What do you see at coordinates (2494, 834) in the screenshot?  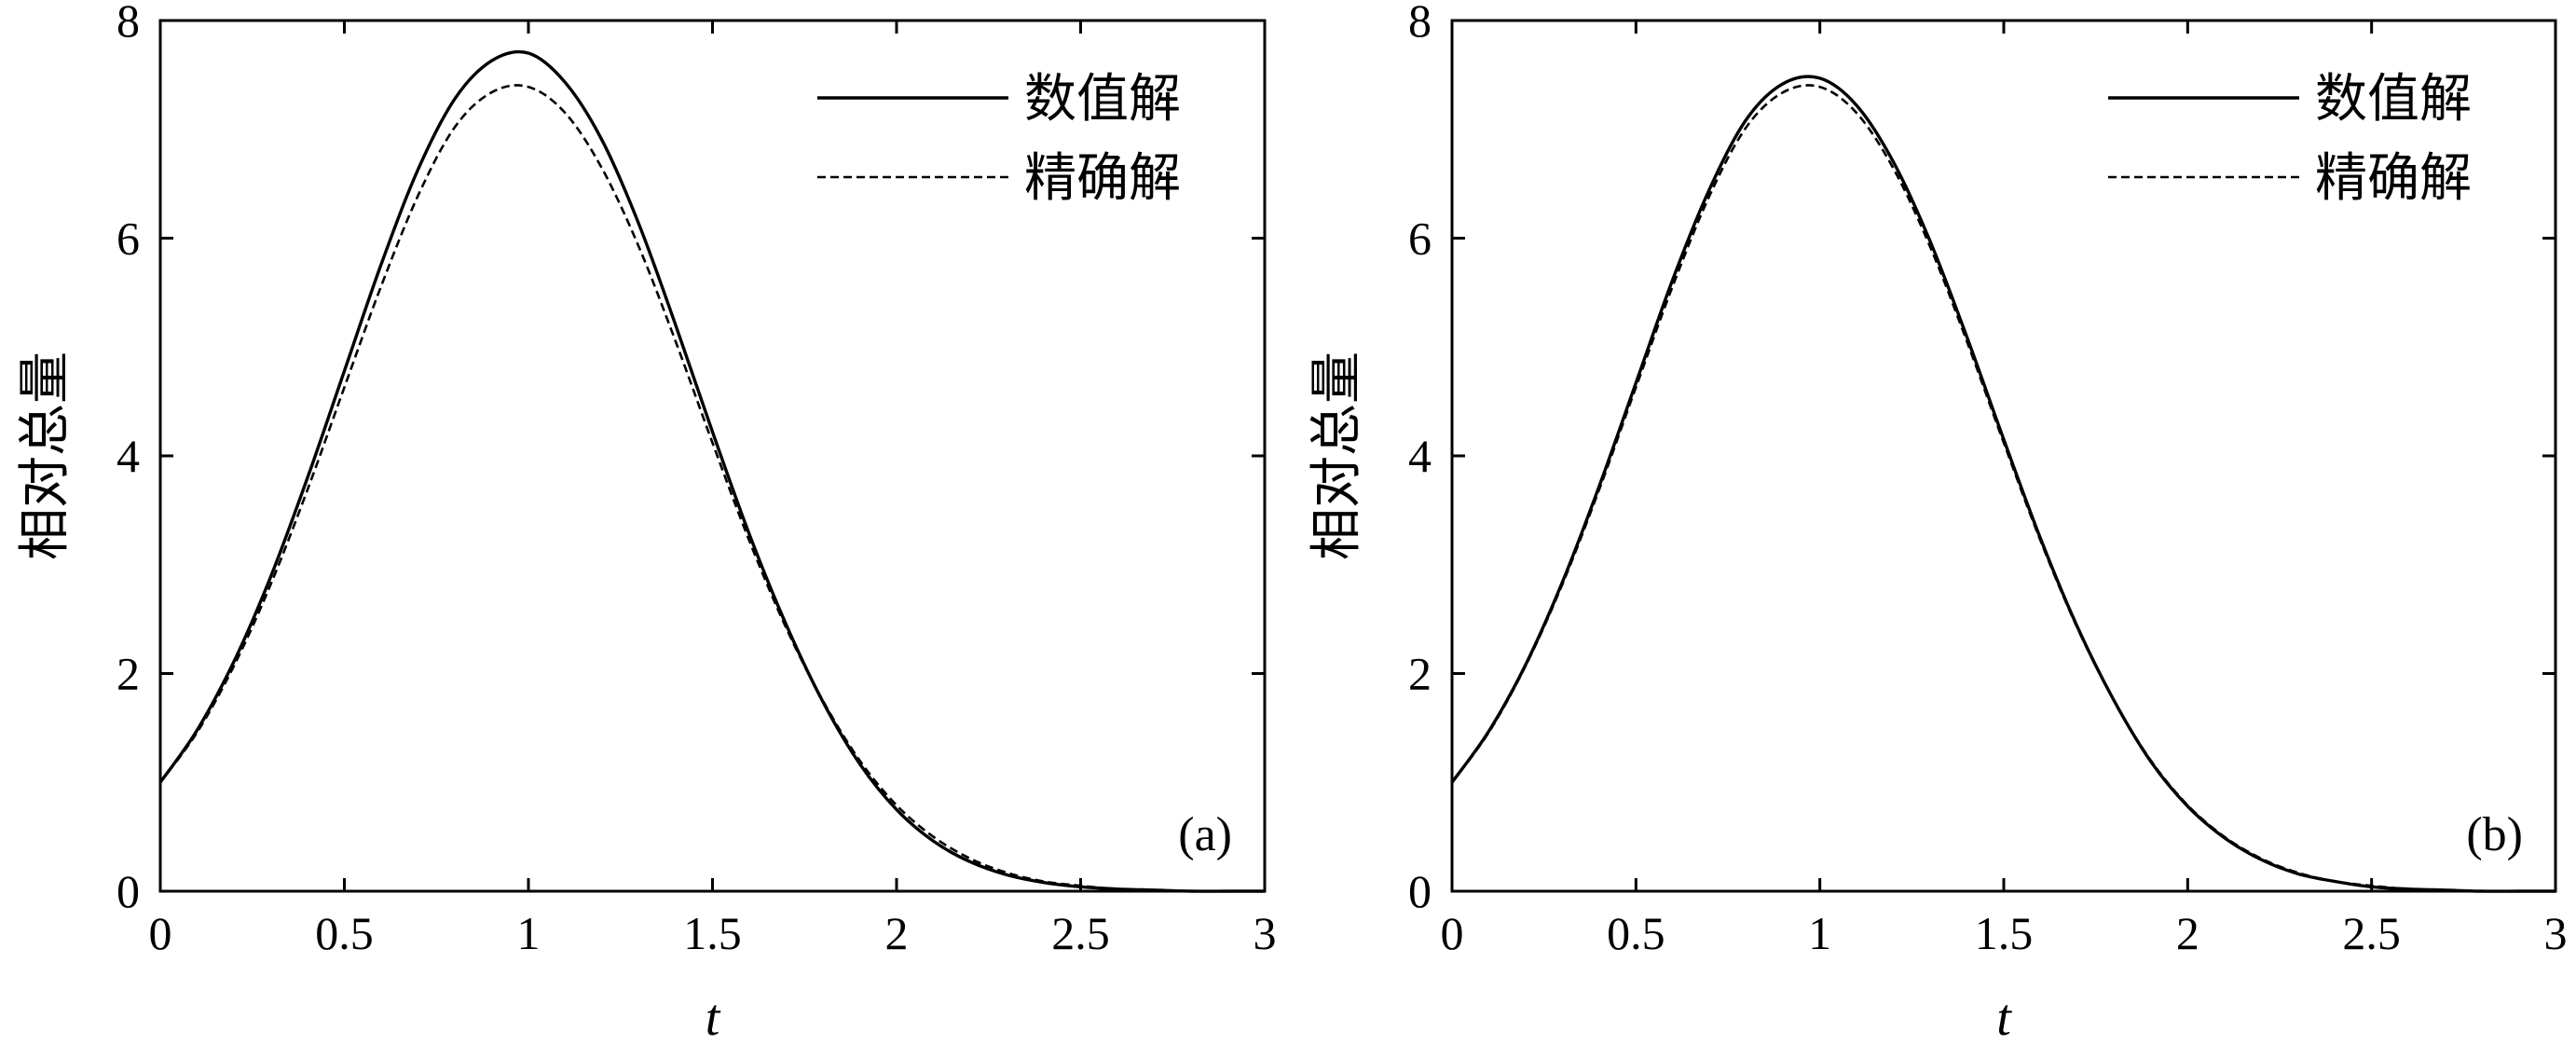 I see `panel-label: (b)` at bounding box center [2494, 834].